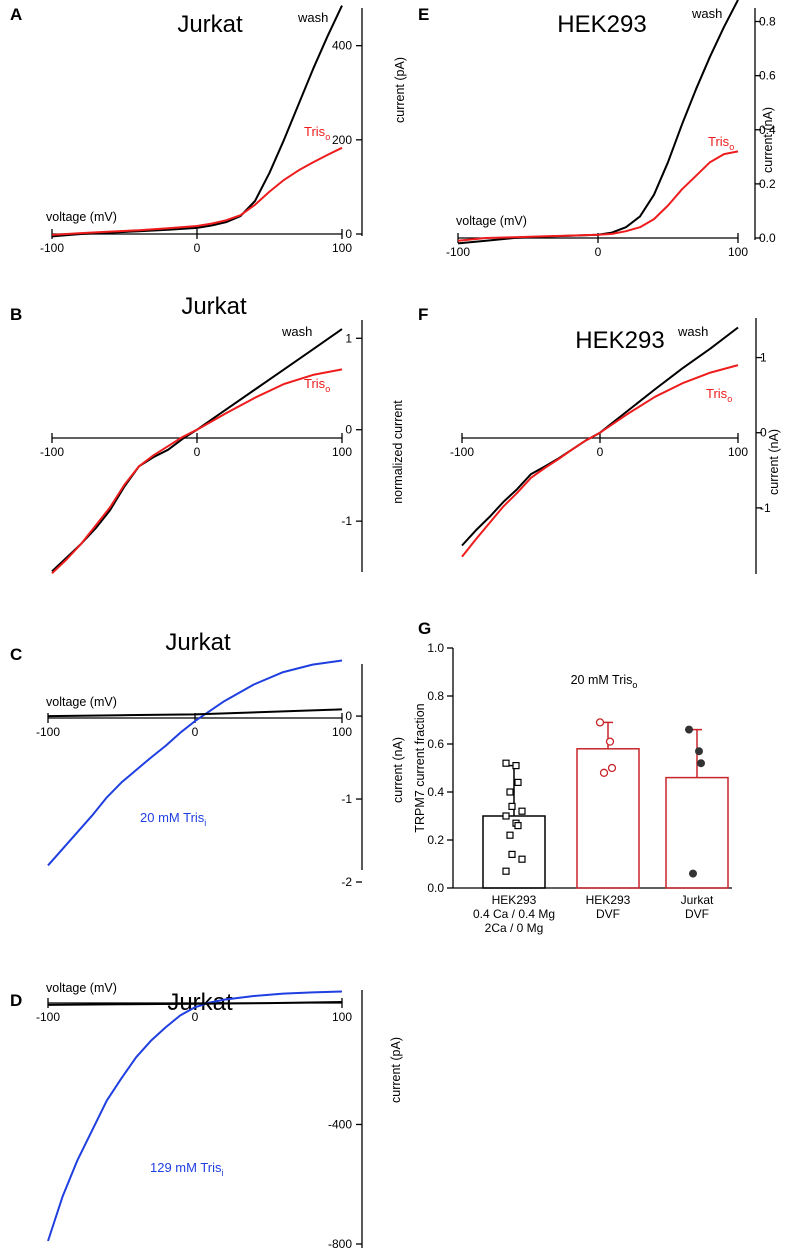 The width and height of the screenshot is (803, 1258). What do you see at coordinates (173, 819) in the screenshot?
I see `annotation: 20 mM Trisi` at bounding box center [173, 819].